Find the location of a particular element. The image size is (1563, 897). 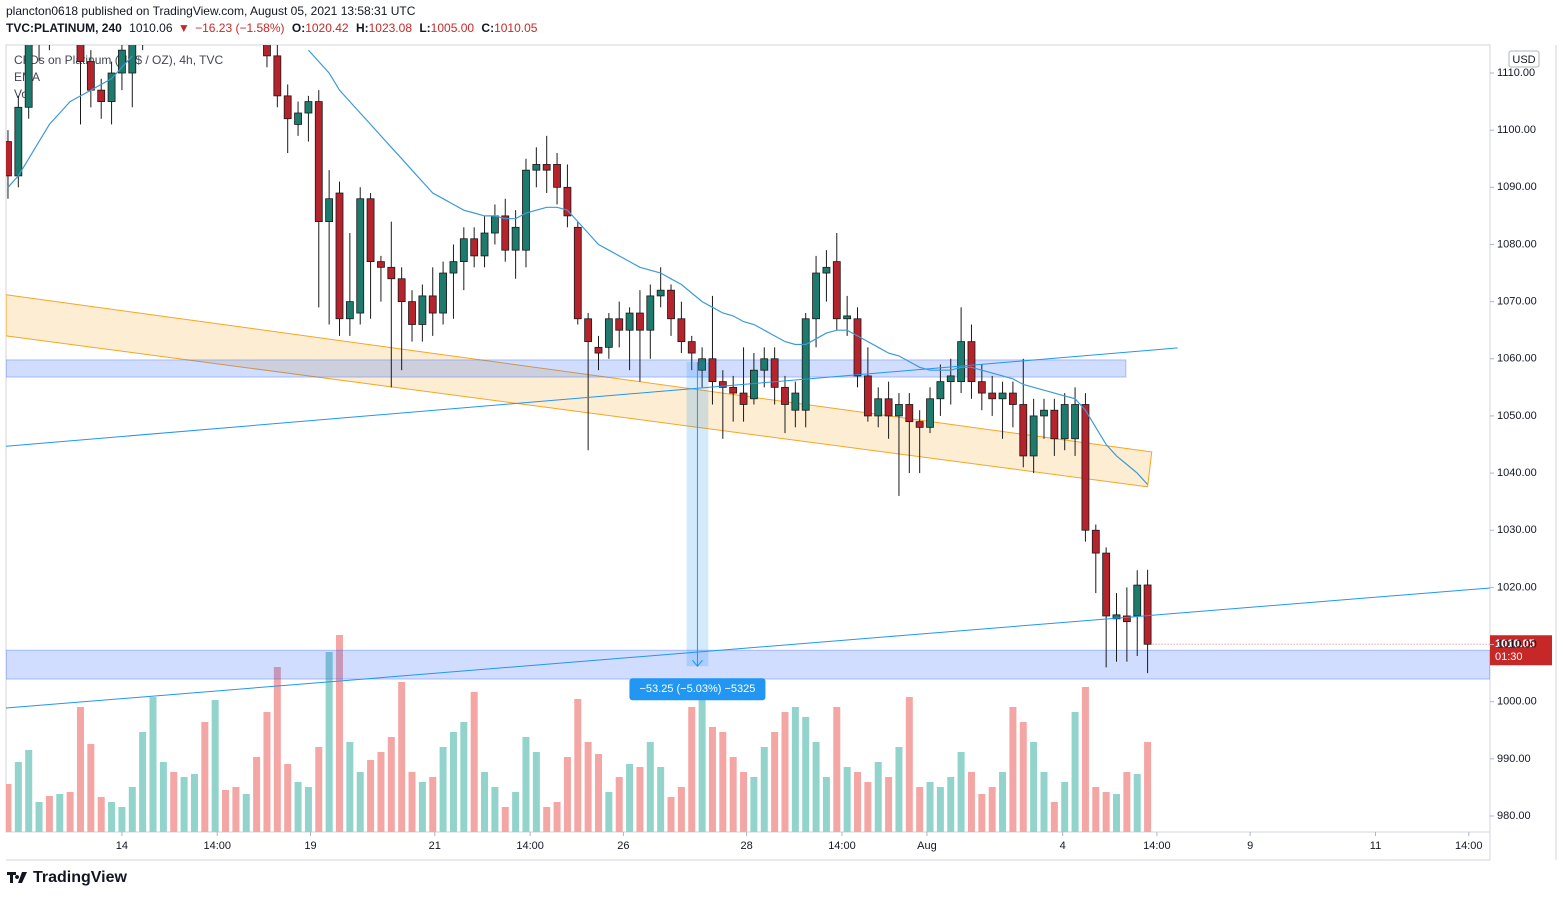

currency: USD is located at coordinates (1523, 60).